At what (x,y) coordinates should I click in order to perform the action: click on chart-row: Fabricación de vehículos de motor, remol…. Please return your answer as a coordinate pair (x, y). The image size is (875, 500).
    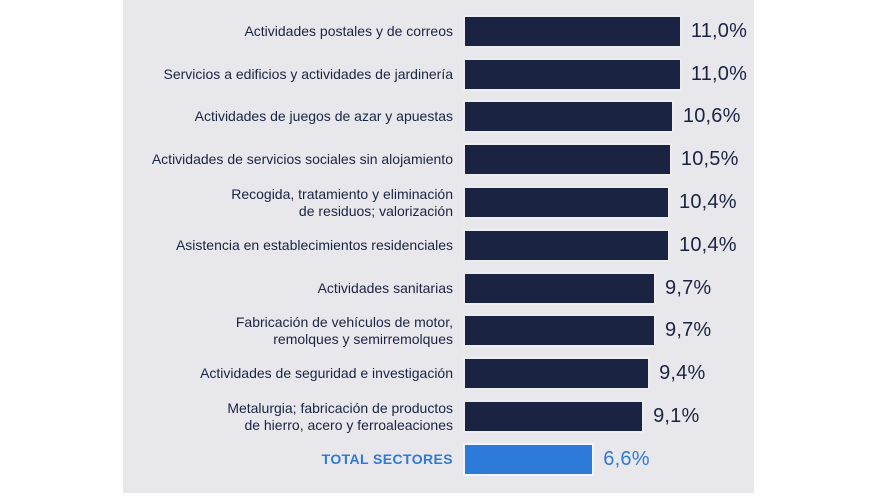
    Looking at the image, I should click on (438, 331).